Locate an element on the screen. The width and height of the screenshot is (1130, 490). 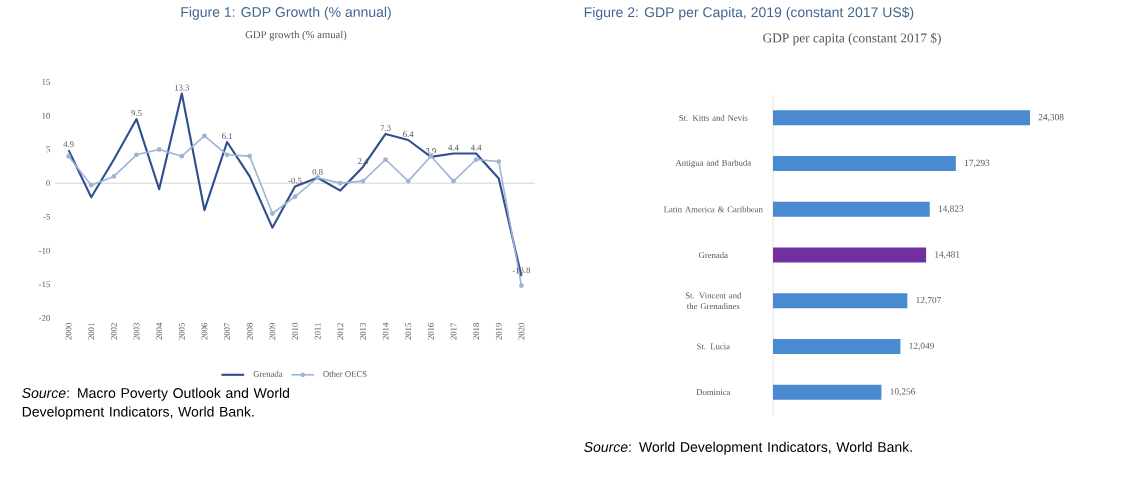
y-tick-label: -5 is located at coordinates (46, 216).